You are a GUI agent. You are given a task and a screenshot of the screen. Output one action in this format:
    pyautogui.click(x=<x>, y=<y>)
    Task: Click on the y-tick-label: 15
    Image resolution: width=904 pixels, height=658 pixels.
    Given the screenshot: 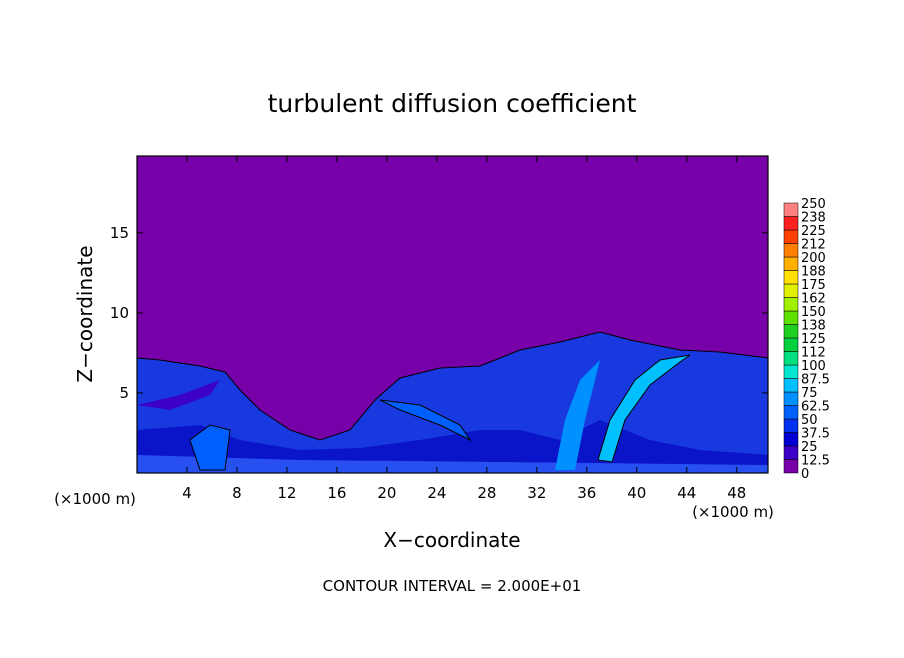 What is the action you would take?
    pyautogui.click(x=119, y=233)
    